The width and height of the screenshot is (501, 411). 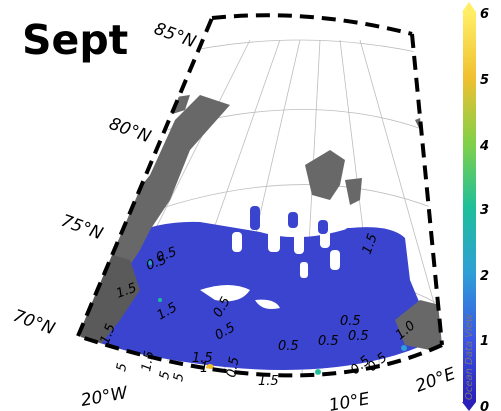 I want to click on colorbar-tick-1: 1, so click(x=484, y=341).